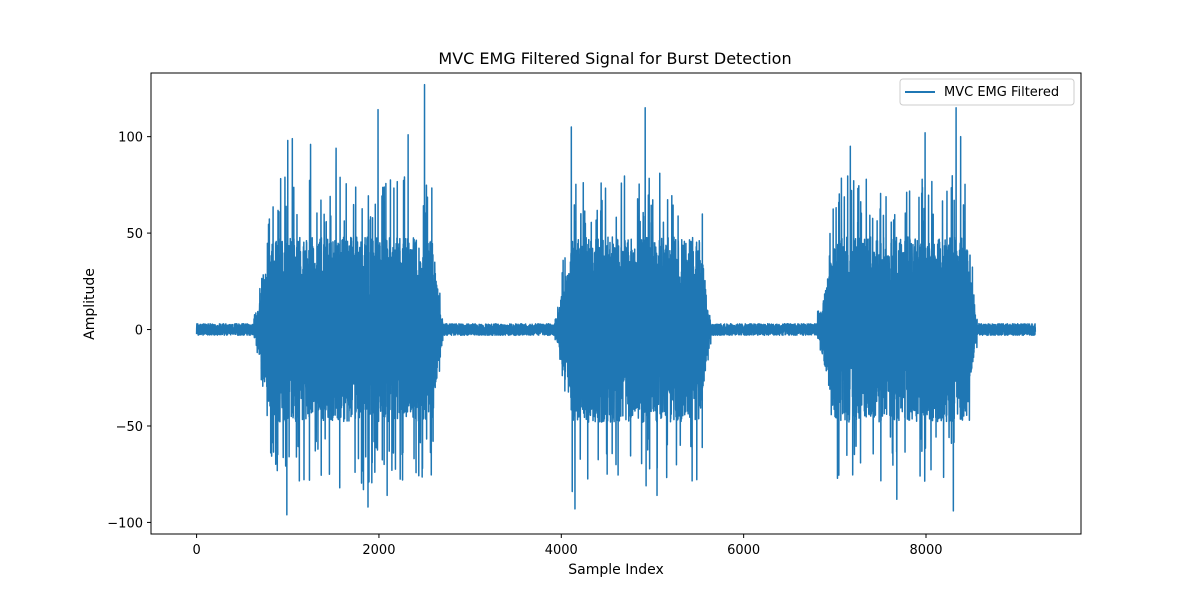 This screenshot has width=1200, height=600. What do you see at coordinates (90, 304) in the screenshot?
I see `y-axis-label: Amplitude` at bounding box center [90, 304].